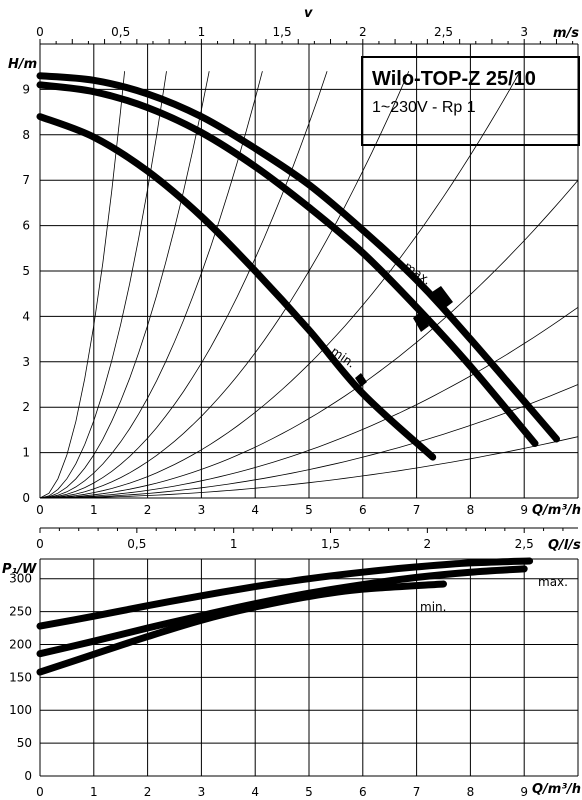 The image size is (582, 800). I want to click on power-curve-min, so click(241, 628).